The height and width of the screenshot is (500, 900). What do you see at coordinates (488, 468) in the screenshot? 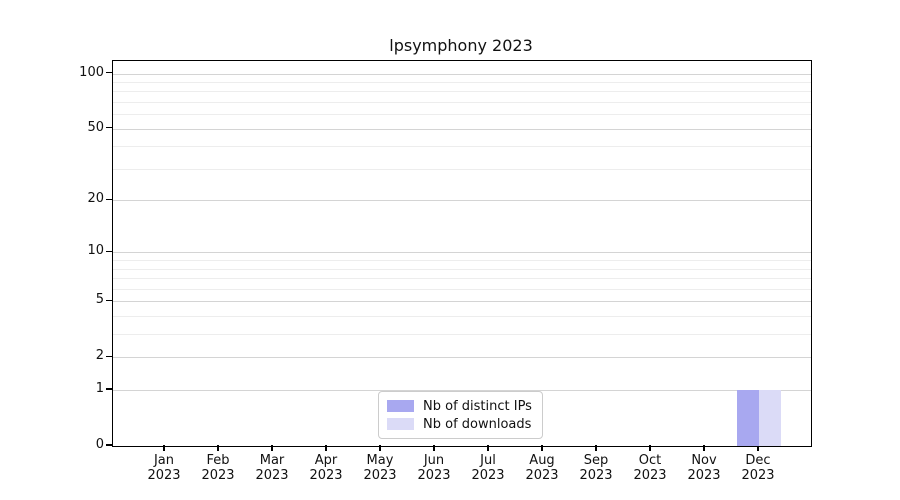
I see `x-tick-label: Jul 2023` at bounding box center [488, 468].